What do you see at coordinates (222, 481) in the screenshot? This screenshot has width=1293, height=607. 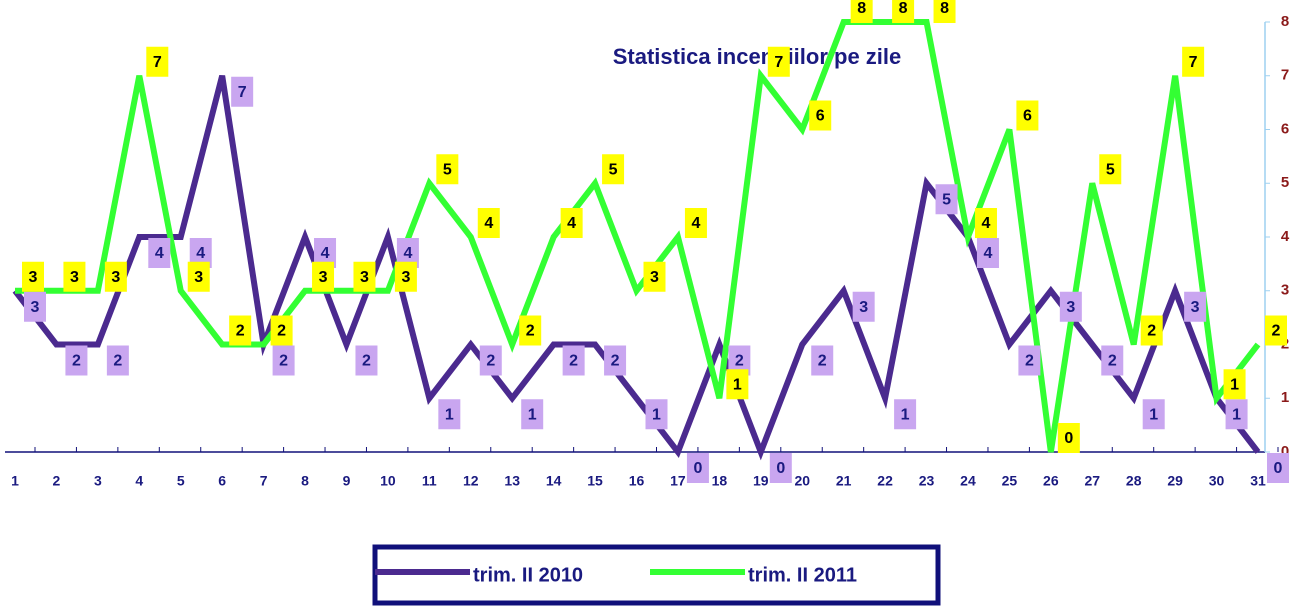 I see `x-tick-label: 6` at bounding box center [222, 481].